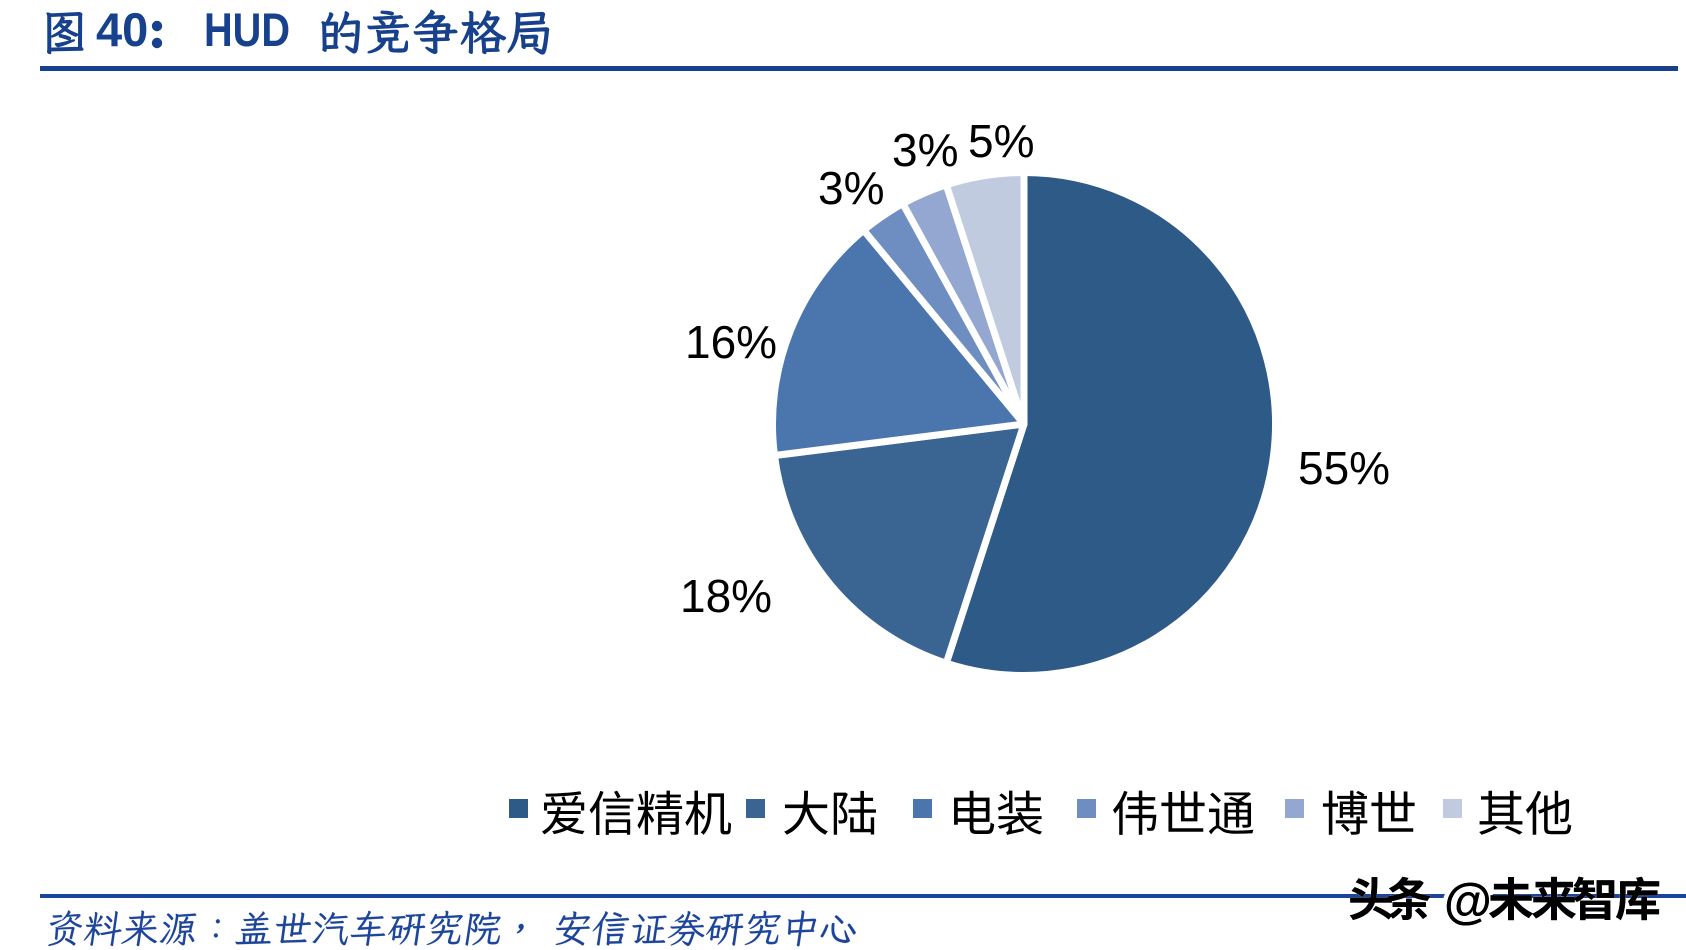  Describe the element at coordinates (122, 29) in the screenshot. I see `svg-text: 40` at that location.